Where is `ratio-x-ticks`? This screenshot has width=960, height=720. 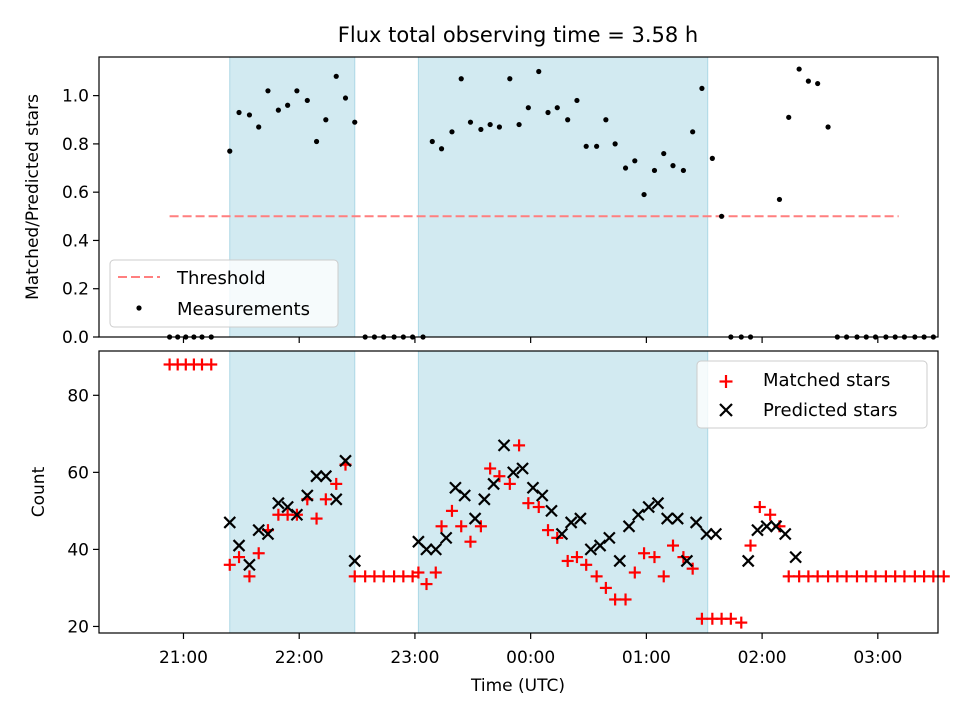
ratio-x-ticks is located at coordinates (530, 340).